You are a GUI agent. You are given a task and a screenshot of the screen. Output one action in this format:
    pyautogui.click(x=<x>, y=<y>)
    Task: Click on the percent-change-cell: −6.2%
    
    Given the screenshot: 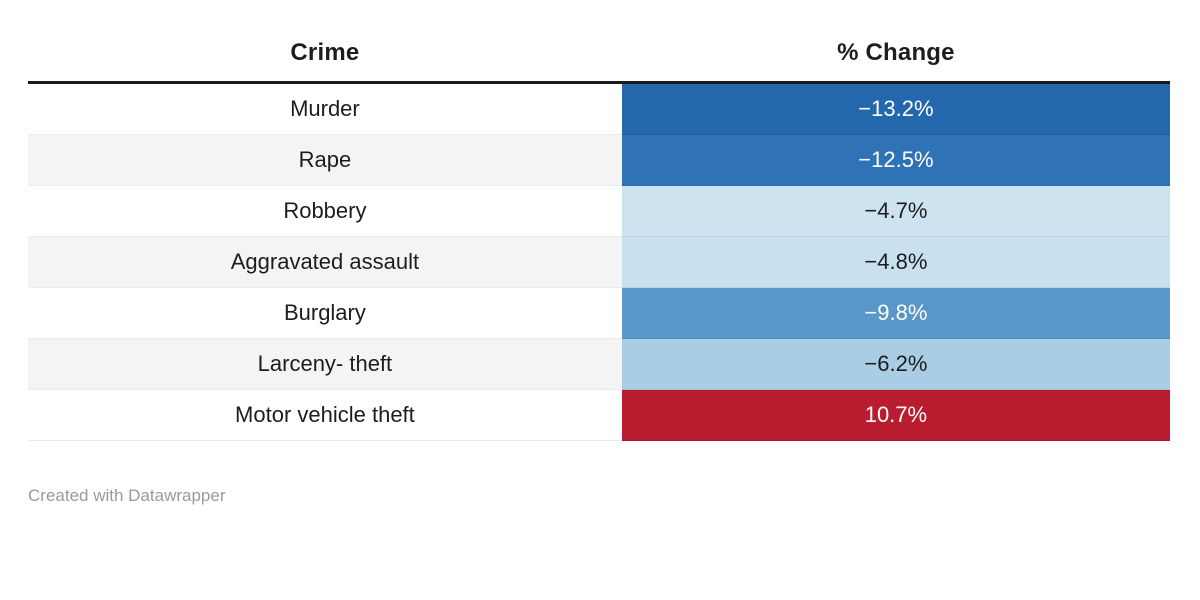 What is the action you would take?
    pyautogui.click(x=895, y=364)
    